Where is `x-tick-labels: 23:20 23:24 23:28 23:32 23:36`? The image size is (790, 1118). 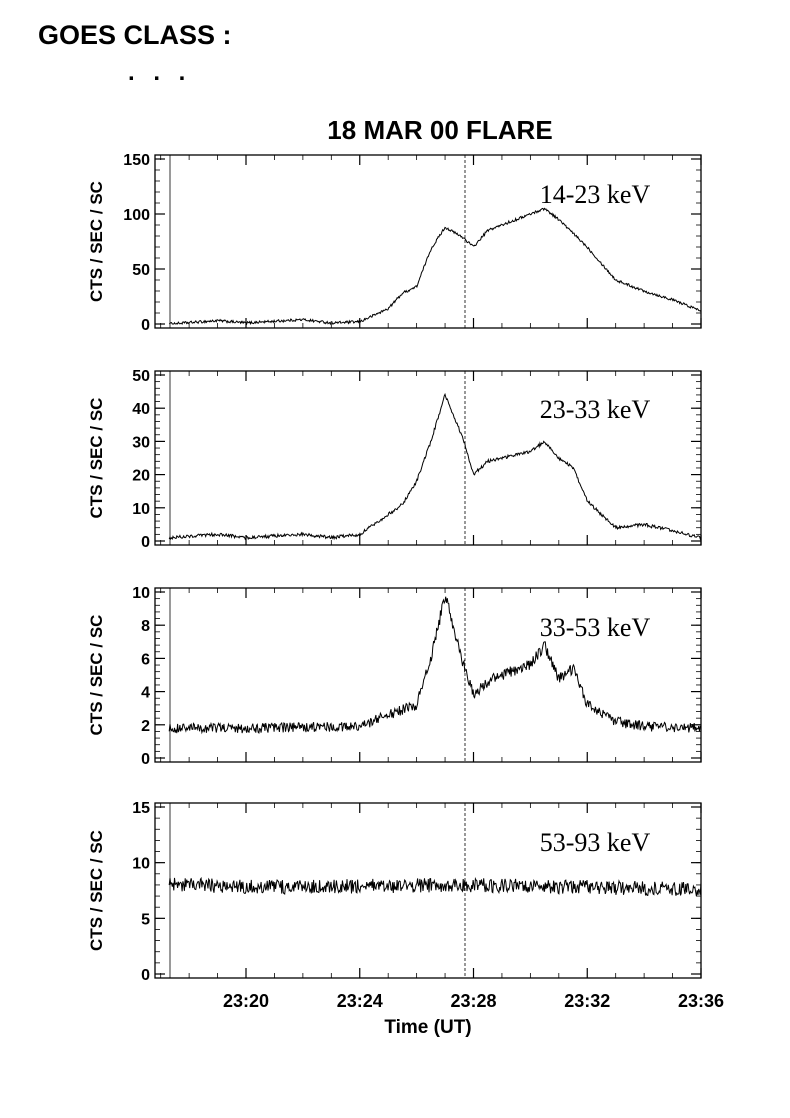 x-tick-labels: 23:20 23:24 23:28 23:32 23:36 is located at coordinates (473, 1001).